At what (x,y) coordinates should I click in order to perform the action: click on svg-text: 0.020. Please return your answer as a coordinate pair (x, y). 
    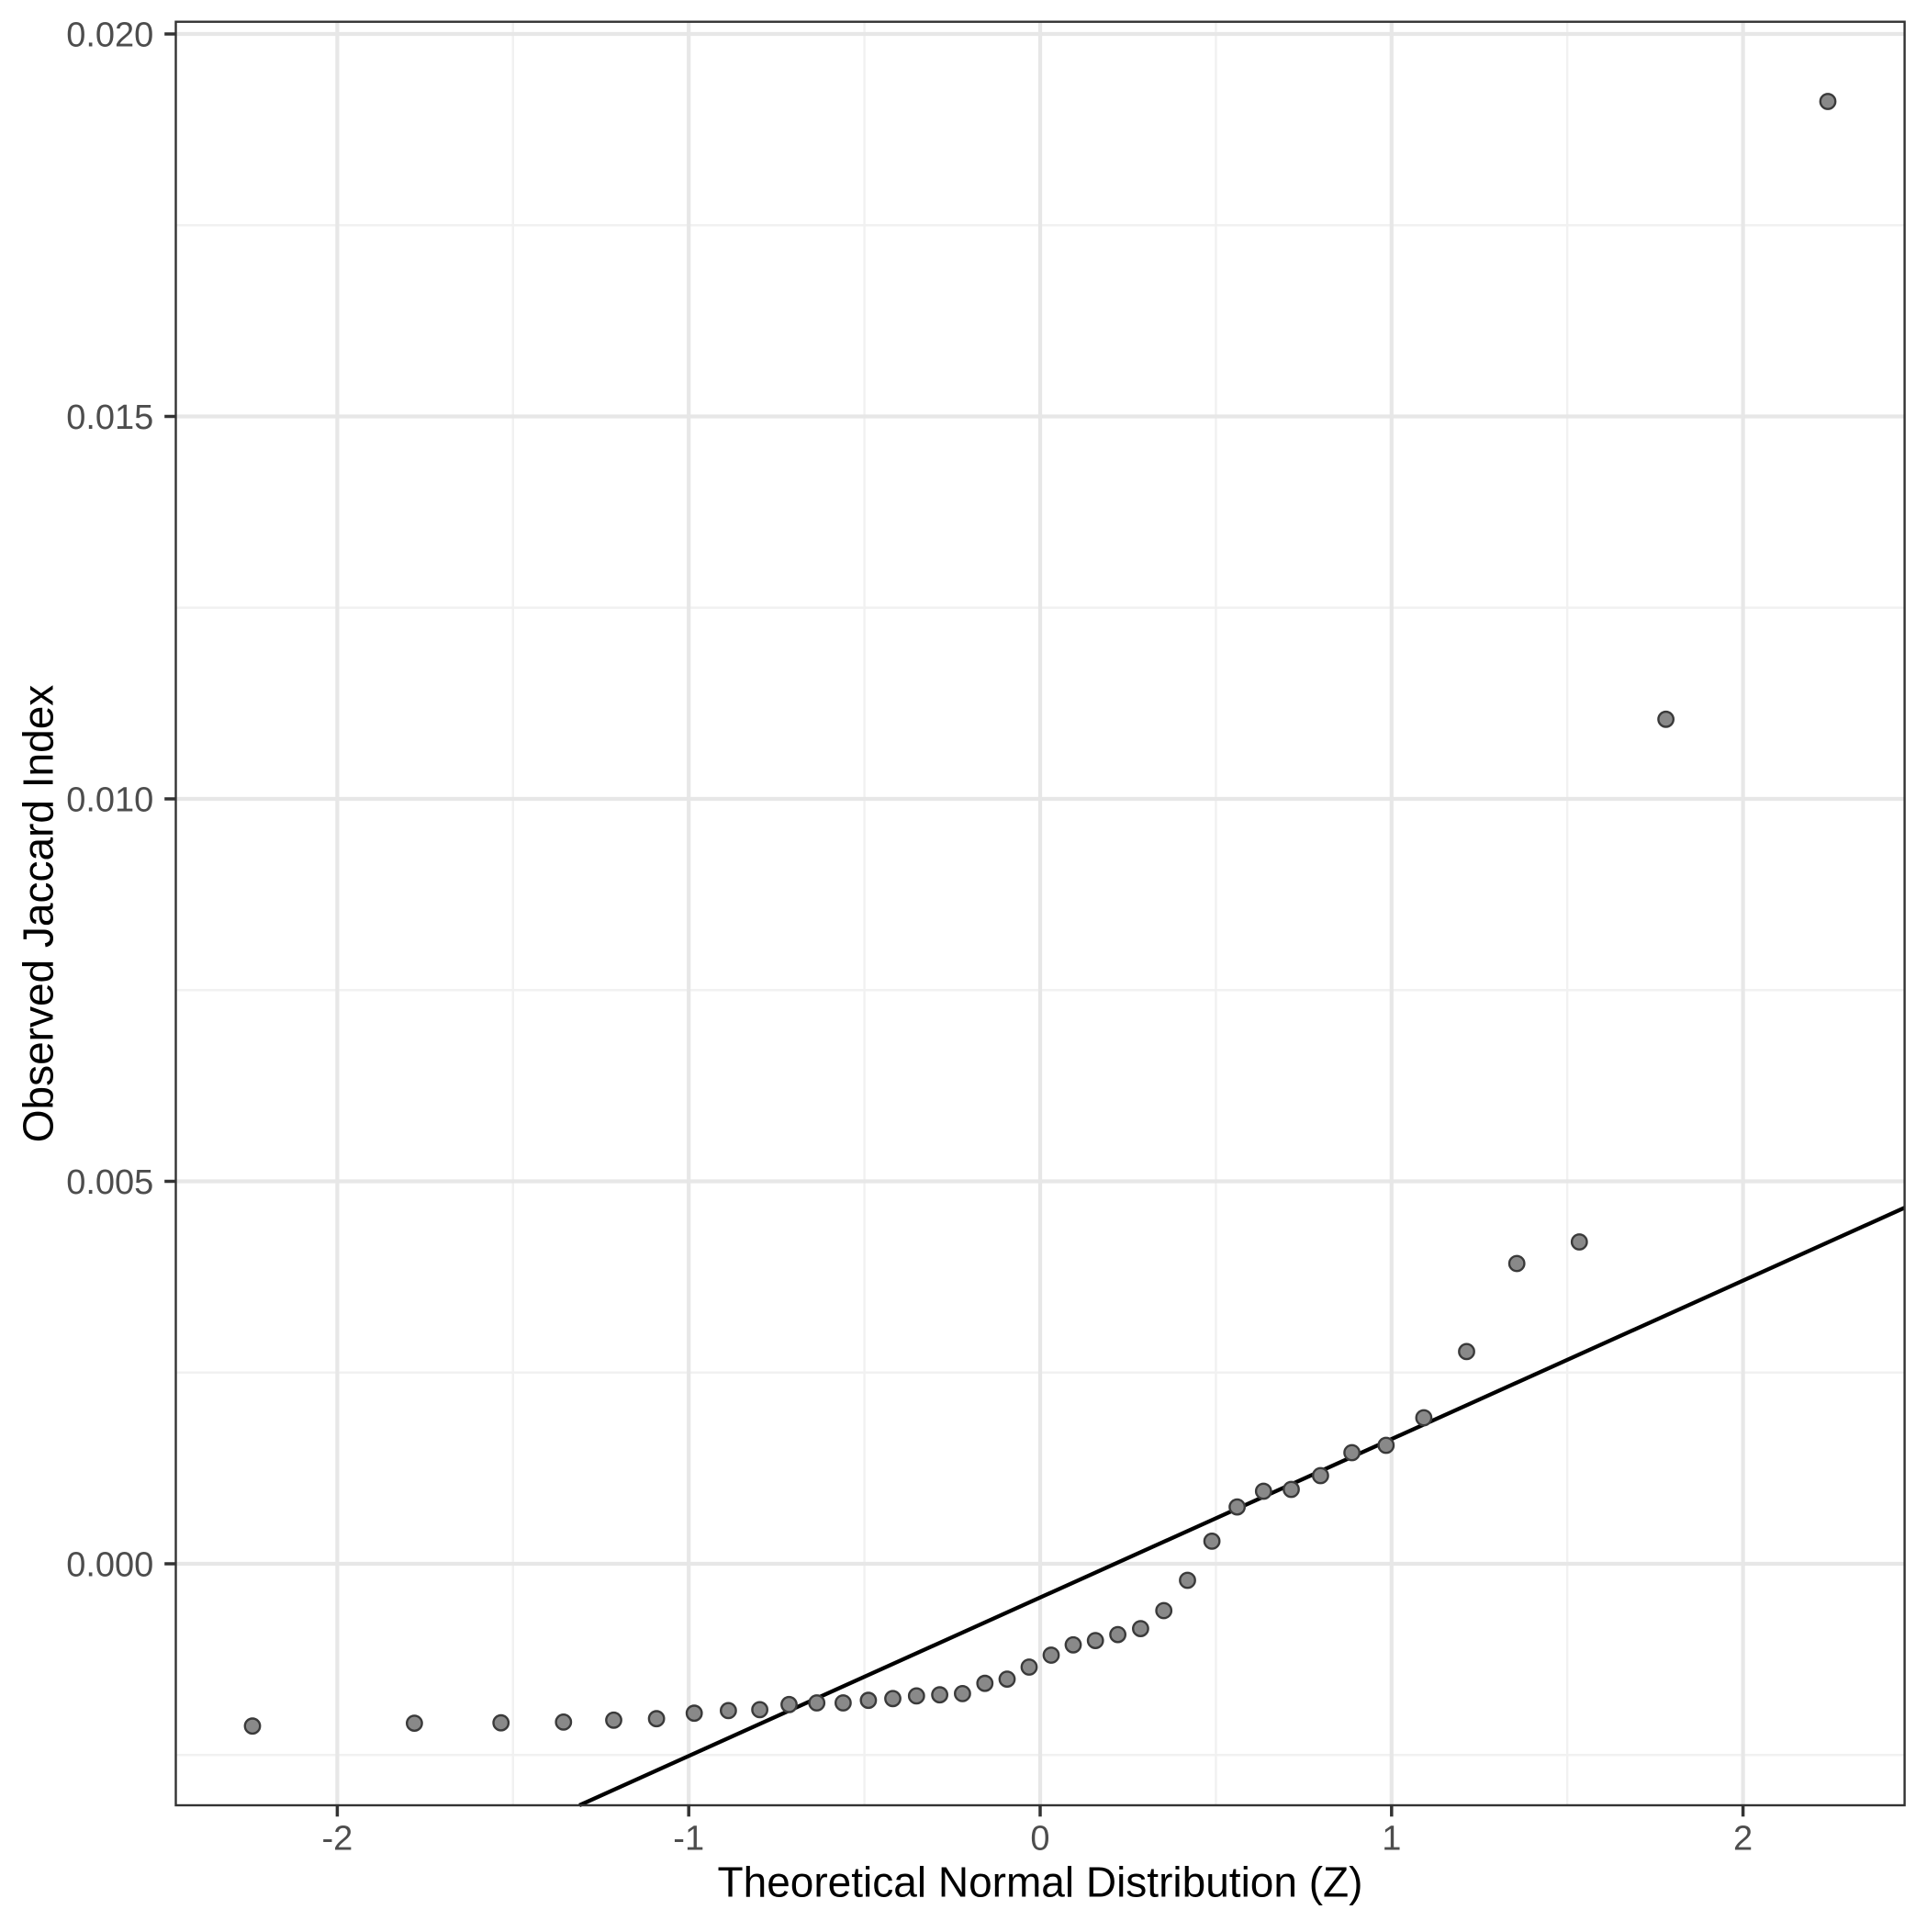
    Looking at the image, I should click on (109, 36).